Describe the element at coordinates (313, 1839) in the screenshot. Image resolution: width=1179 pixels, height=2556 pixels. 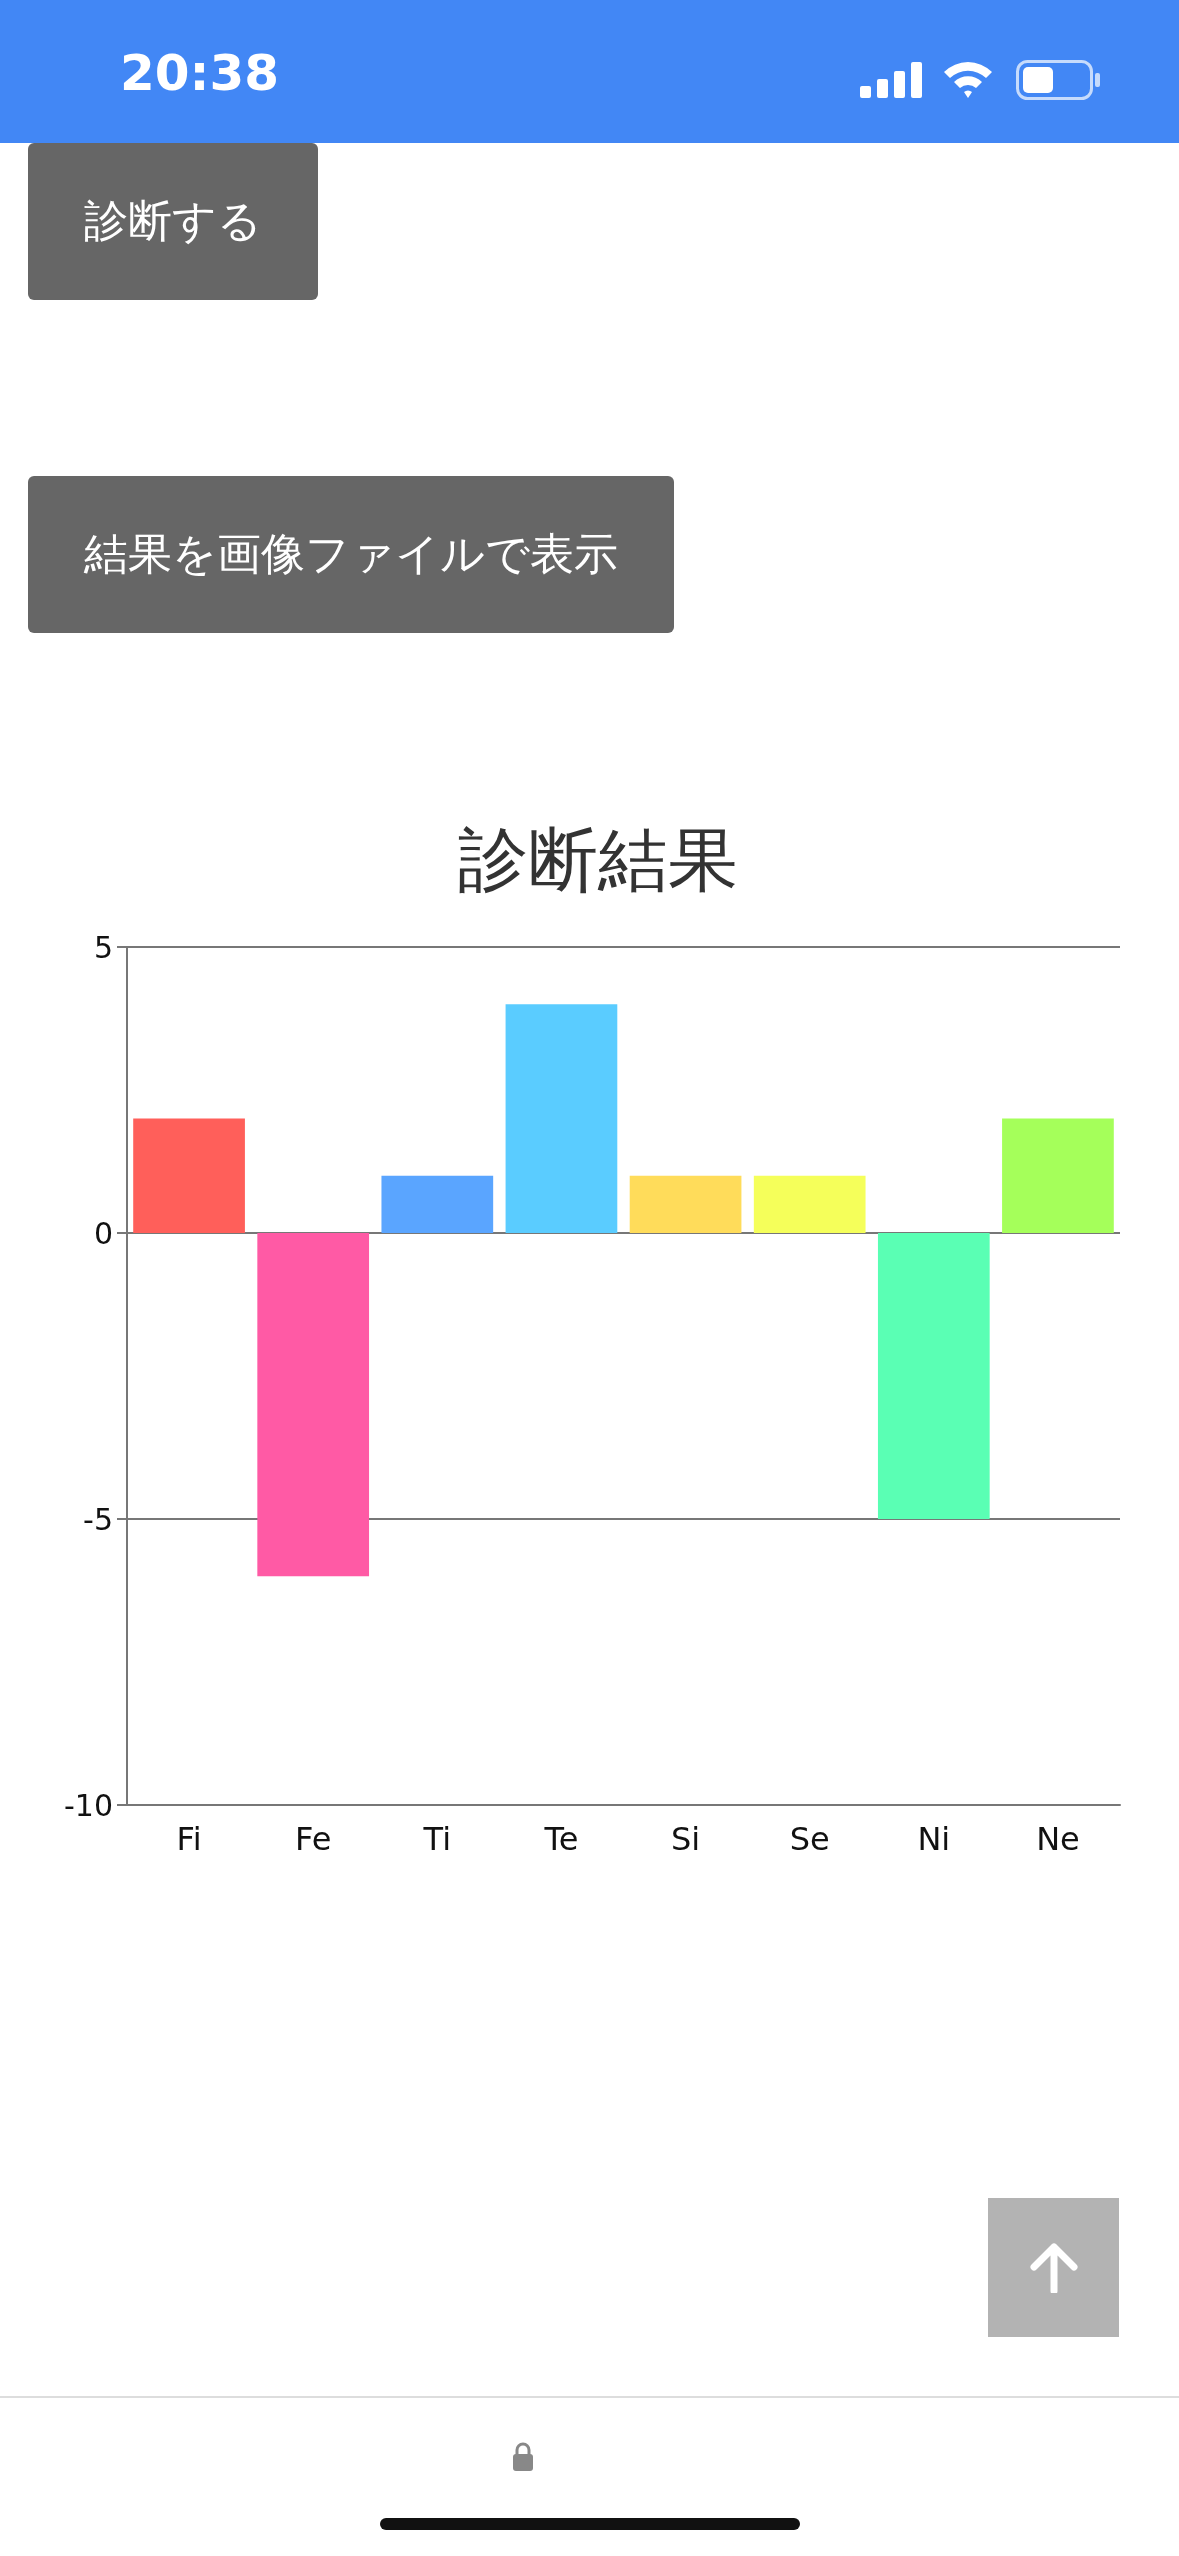
I see `x-tick-label: Fe` at that location.